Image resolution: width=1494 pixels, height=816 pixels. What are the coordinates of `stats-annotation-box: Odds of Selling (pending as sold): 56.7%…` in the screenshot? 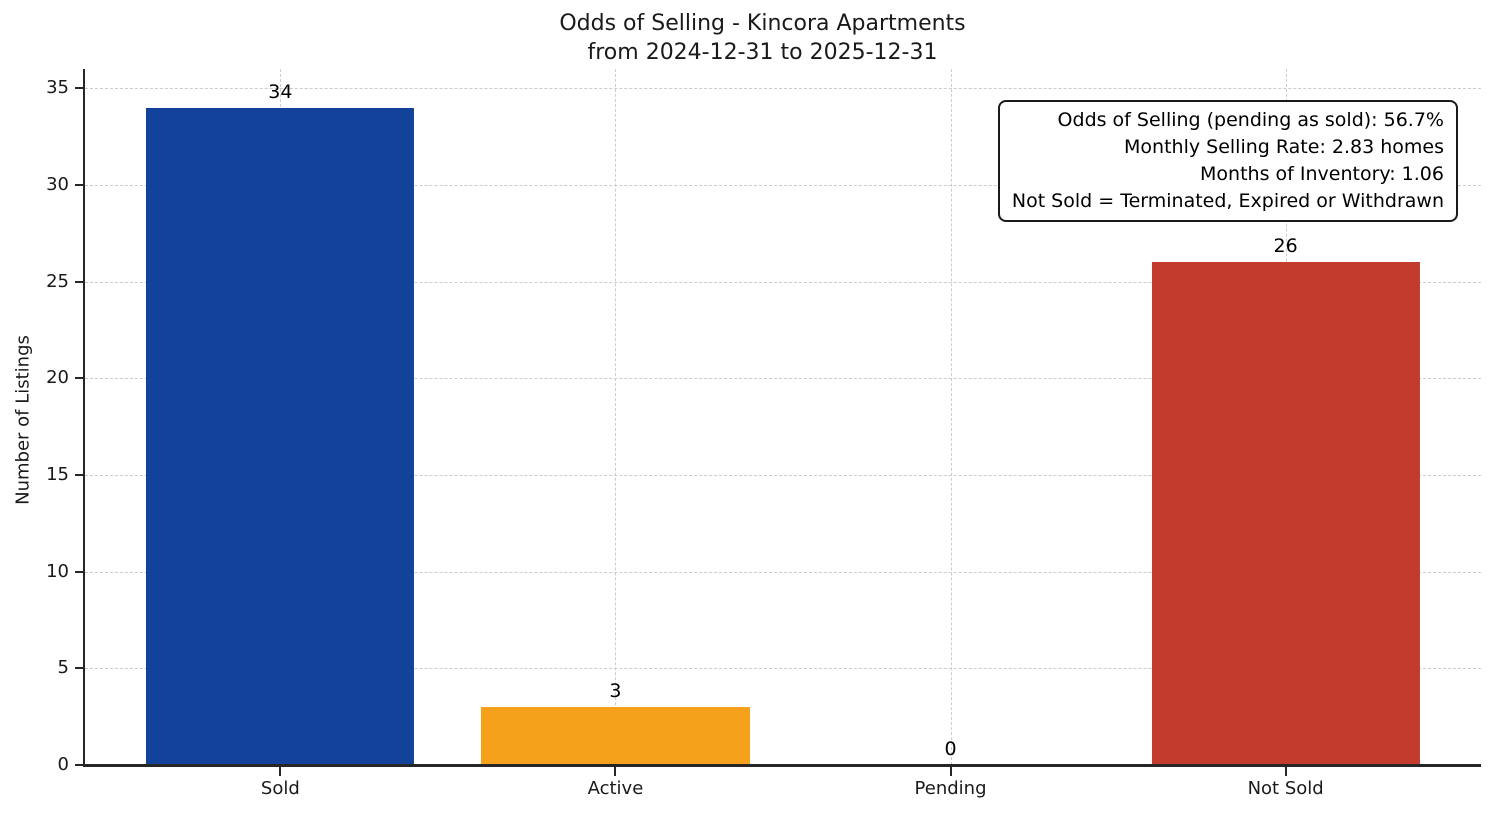 It's located at (1227, 161).